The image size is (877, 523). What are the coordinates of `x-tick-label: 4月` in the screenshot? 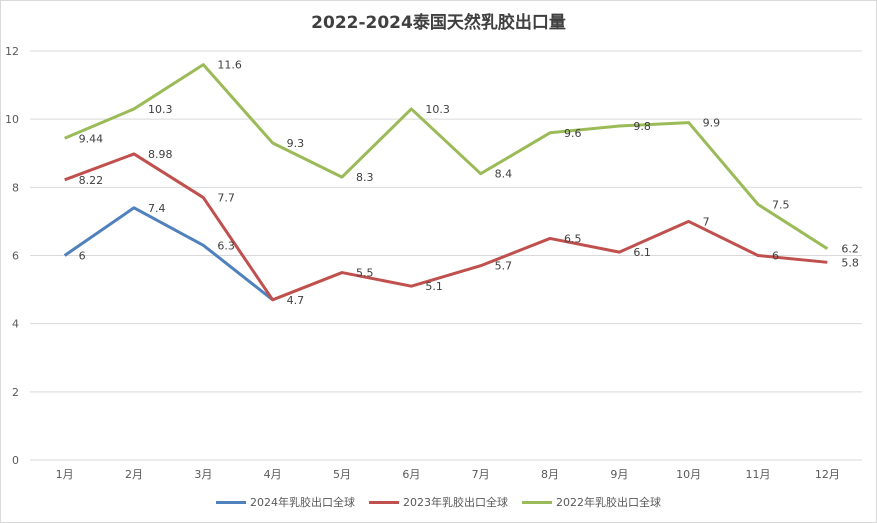 It's located at (273, 474).